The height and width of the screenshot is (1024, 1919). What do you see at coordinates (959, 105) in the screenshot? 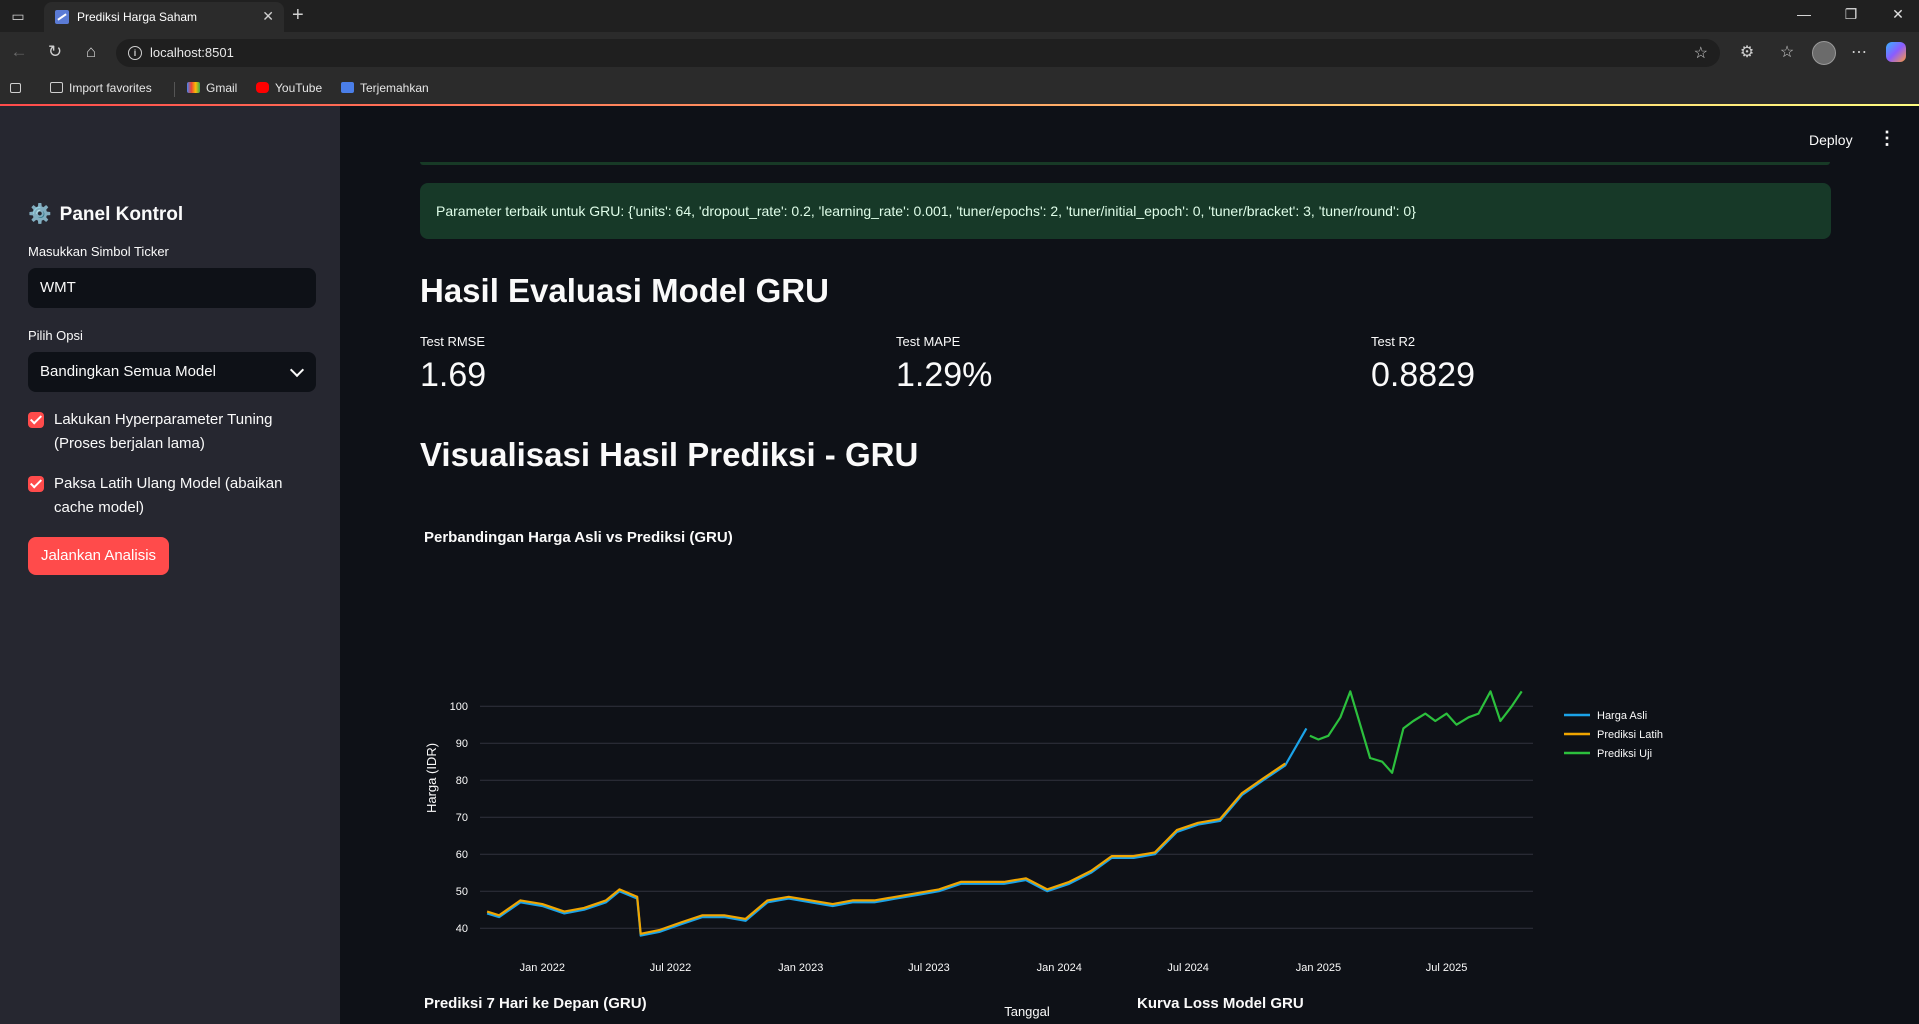
I see `app-decoration-bar` at bounding box center [959, 105].